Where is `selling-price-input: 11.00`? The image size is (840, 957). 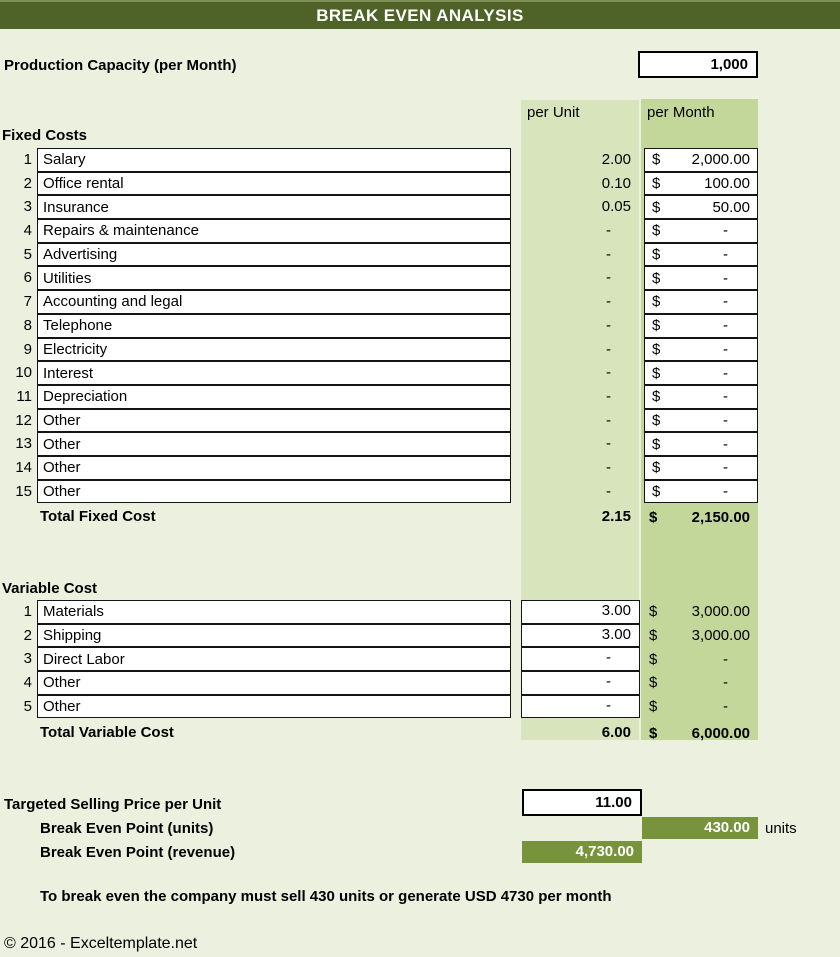
selling-price-input: 11.00 is located at coordinates (582, 802).